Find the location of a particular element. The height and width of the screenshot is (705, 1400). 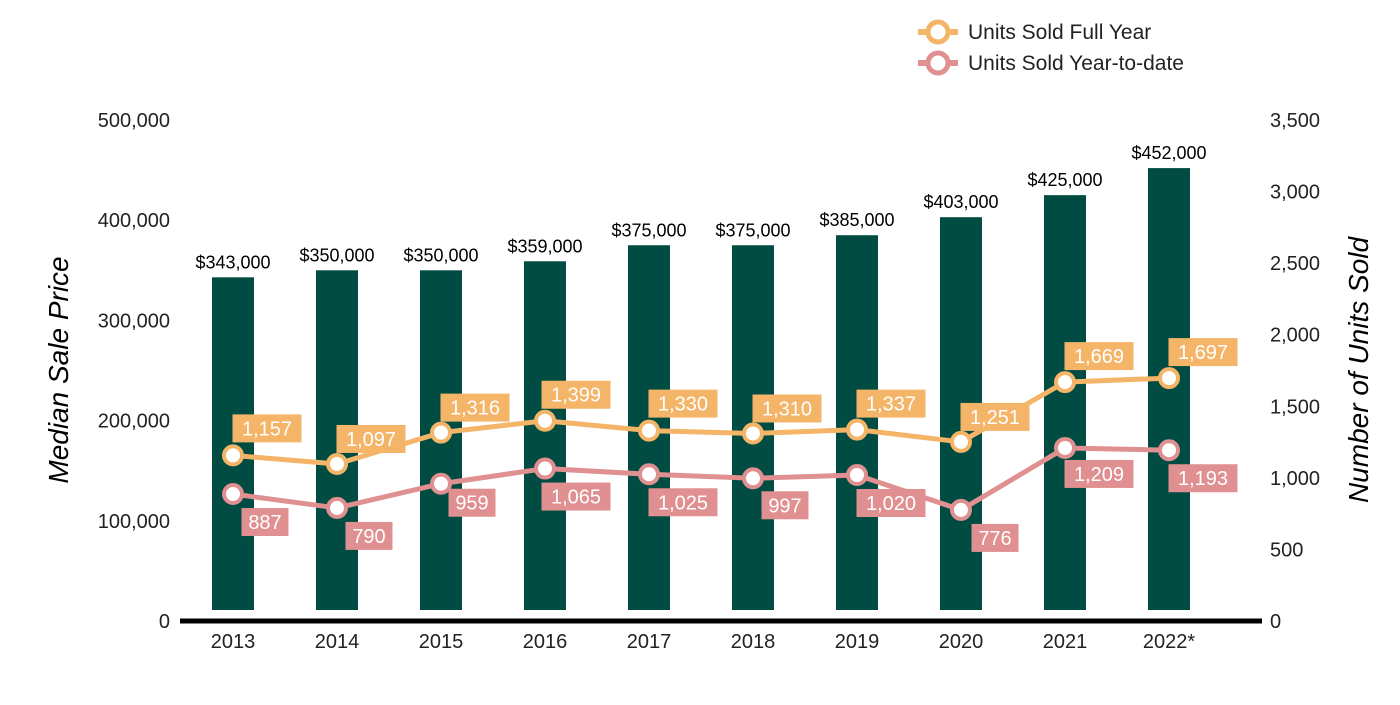

y-tick-right: 500 is located at coordinates (1286, 550).